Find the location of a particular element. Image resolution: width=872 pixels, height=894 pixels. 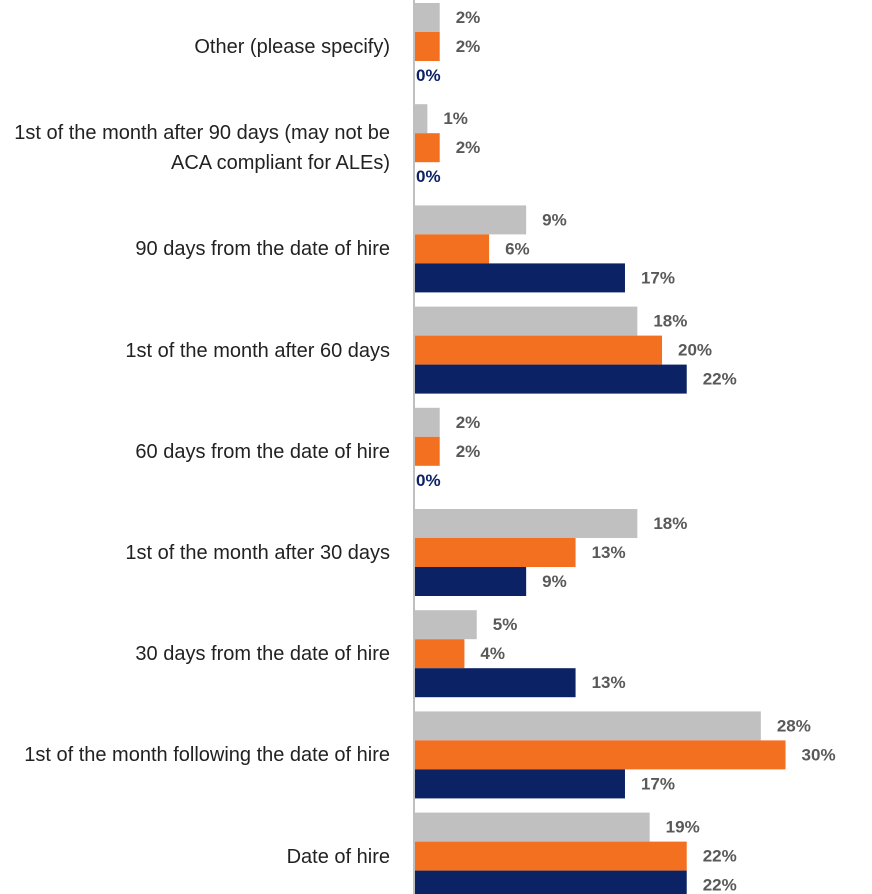

category-label: Date of hire is located at coordinates (338, 856).